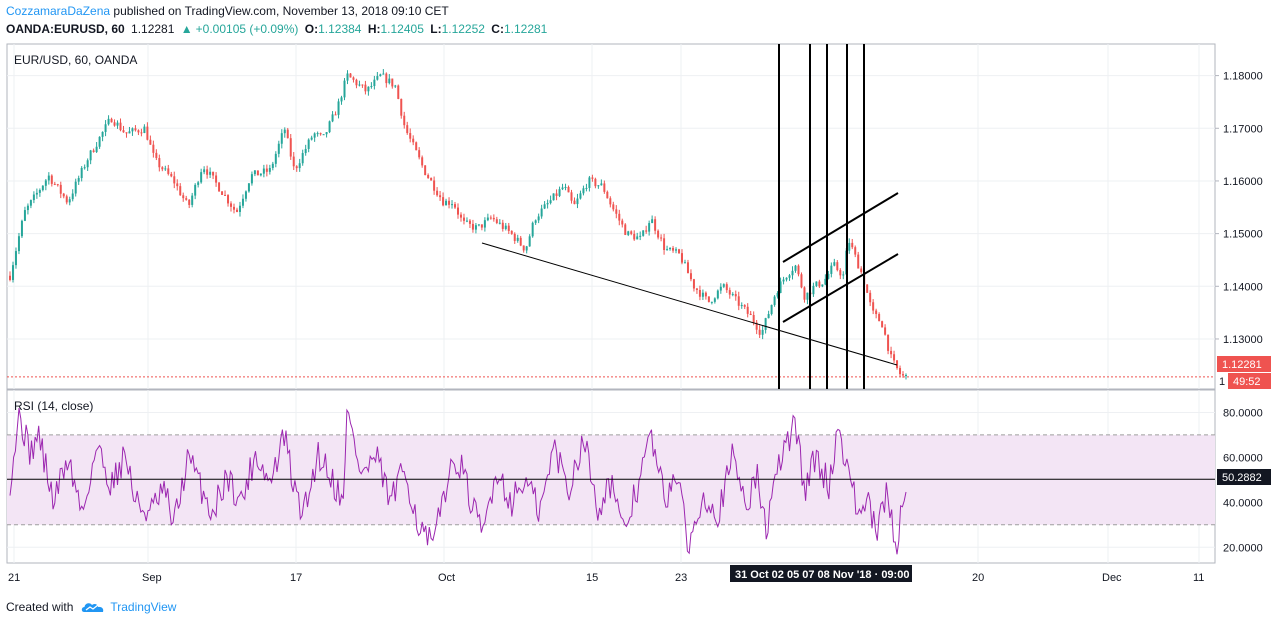  What do you see at coordinates (1247, 382) in the screenshot?
I see `countdown-tag-text: 49:52` at bounding box center [1247, 382].